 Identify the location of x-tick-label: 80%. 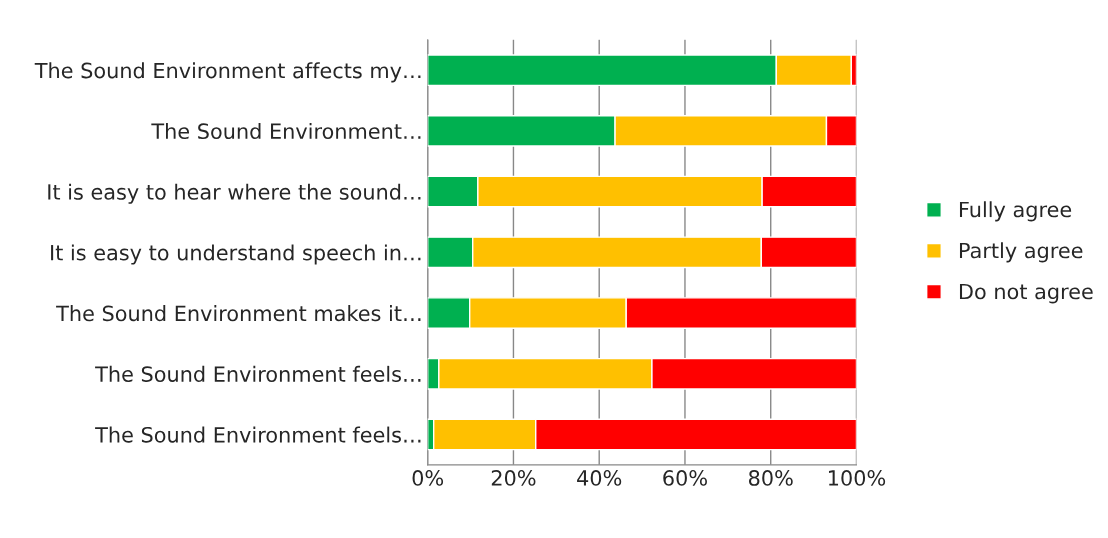
(770, 478).